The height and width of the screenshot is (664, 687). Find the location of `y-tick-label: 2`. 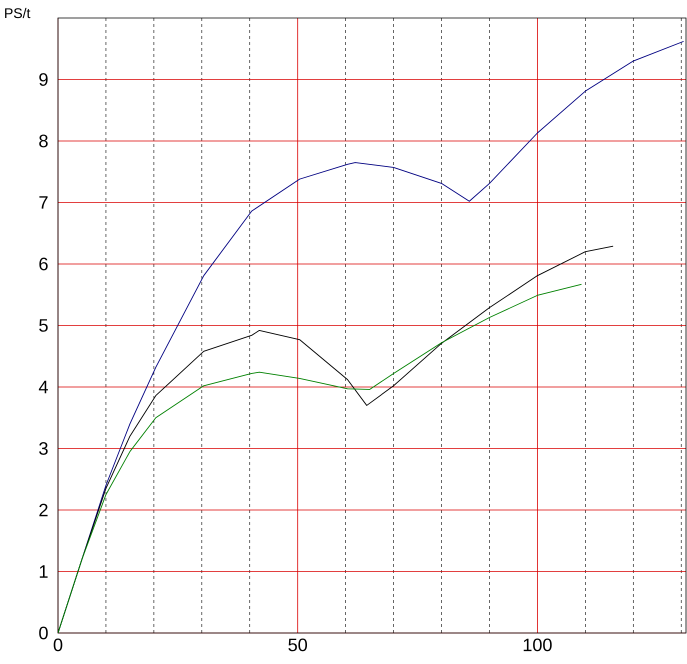

y-tick-label: 2 is located at coordinates (43, 510).